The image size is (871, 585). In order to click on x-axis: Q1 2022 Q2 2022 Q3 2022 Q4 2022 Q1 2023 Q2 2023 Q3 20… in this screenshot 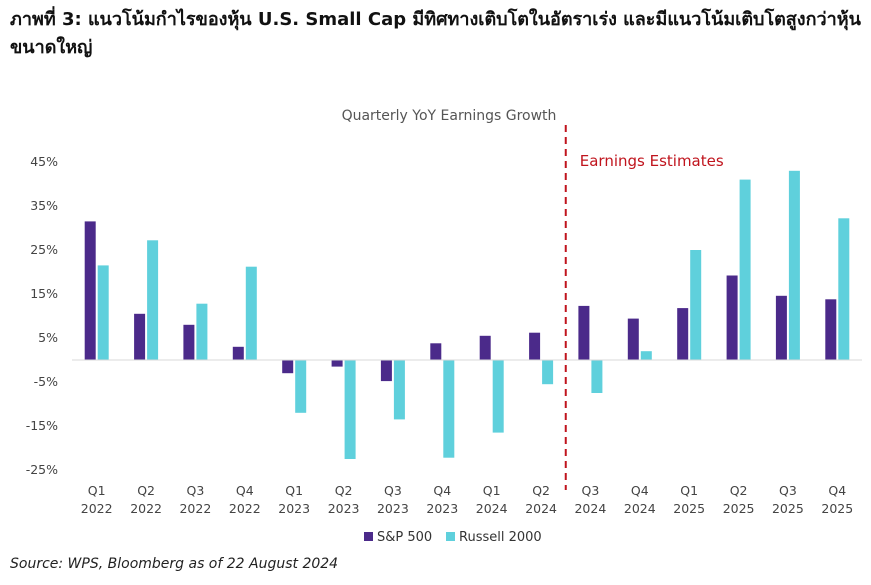, I will do `click(467, 499)`.